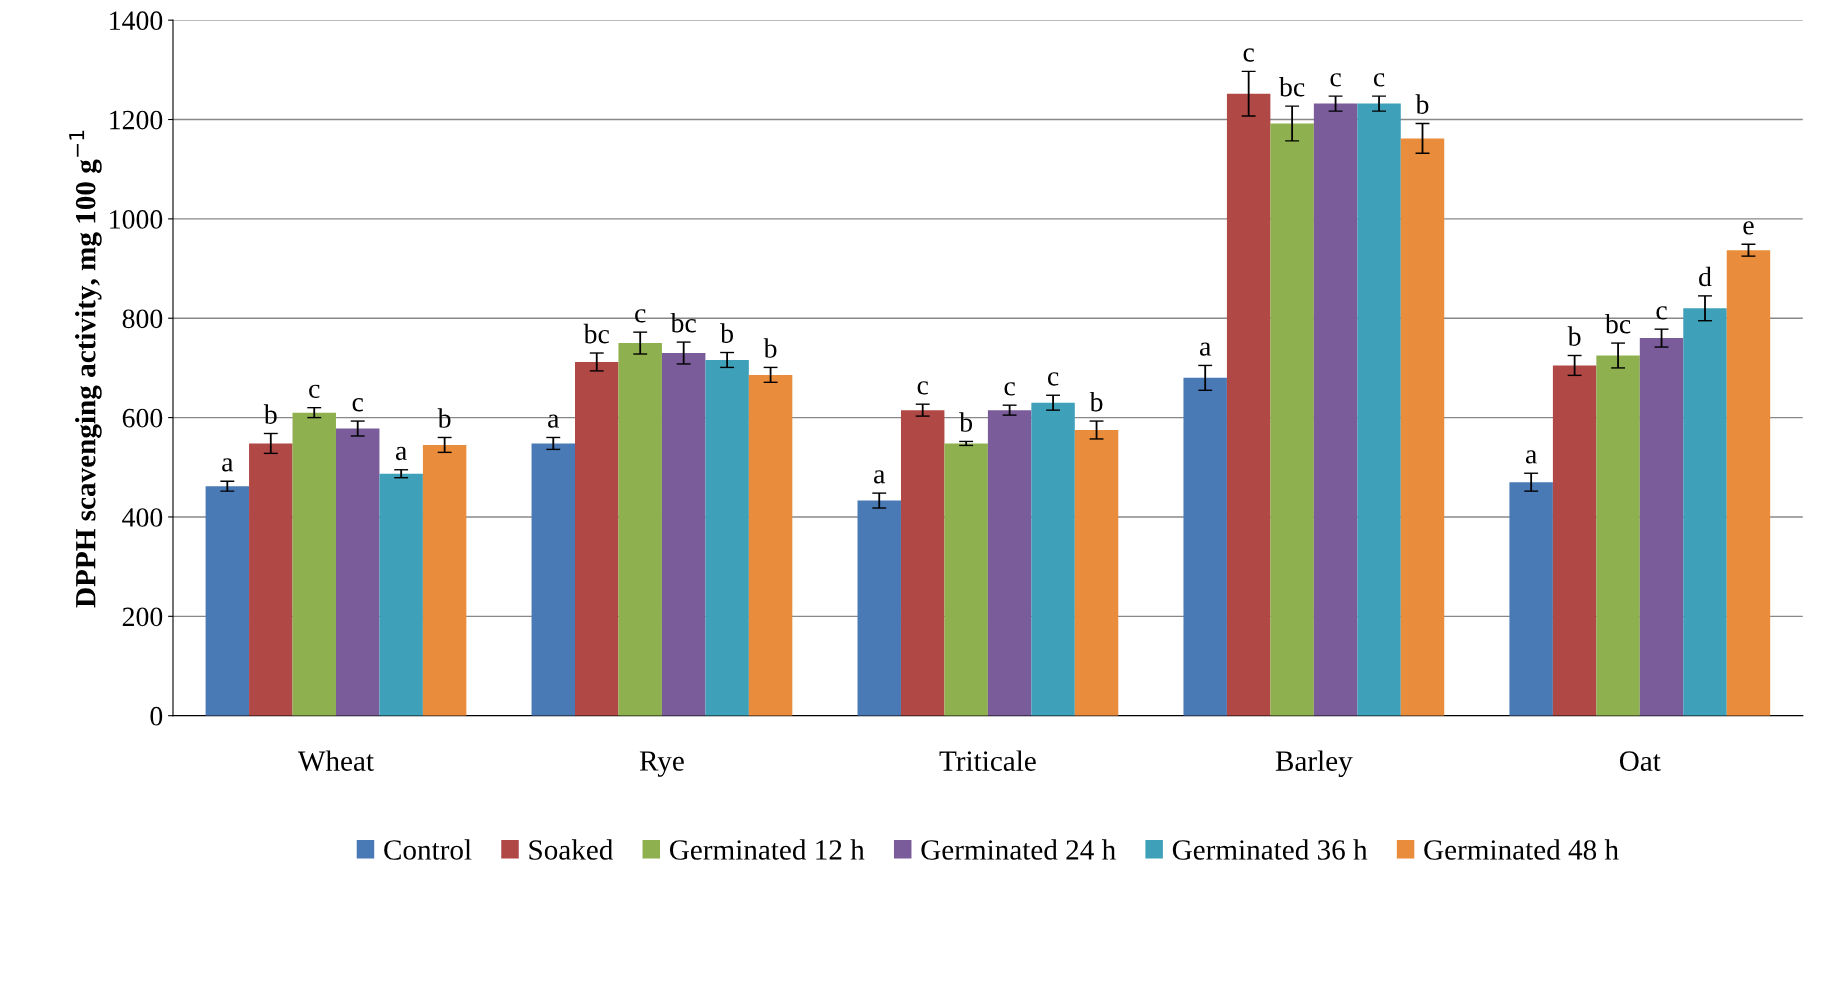  What do you see at coordinates (1314, 763) in the screenshot?
I see `x-tick-label: Barley` at bounding box center [1314, 763].